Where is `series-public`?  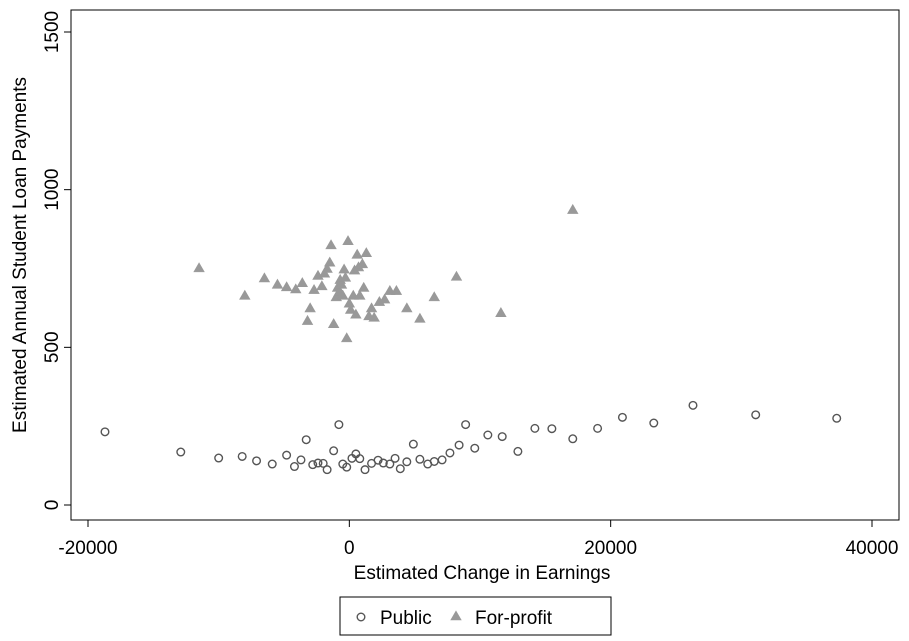
series-public is located at coordinates (471, 437).